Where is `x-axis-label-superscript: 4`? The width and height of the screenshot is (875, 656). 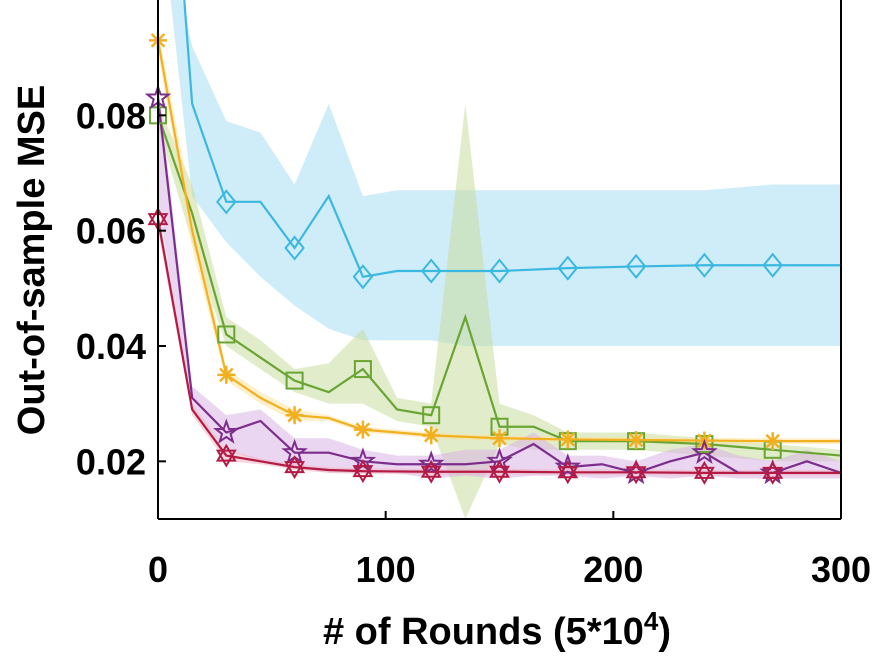 x-axis-label-superscript: 4 is located at coordinates (651, 621).